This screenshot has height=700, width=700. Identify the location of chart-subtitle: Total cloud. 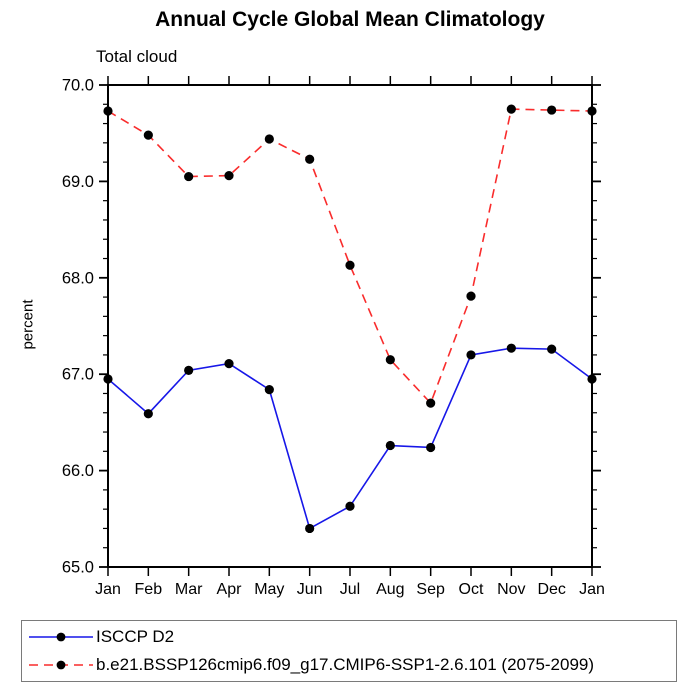
(137, 56).